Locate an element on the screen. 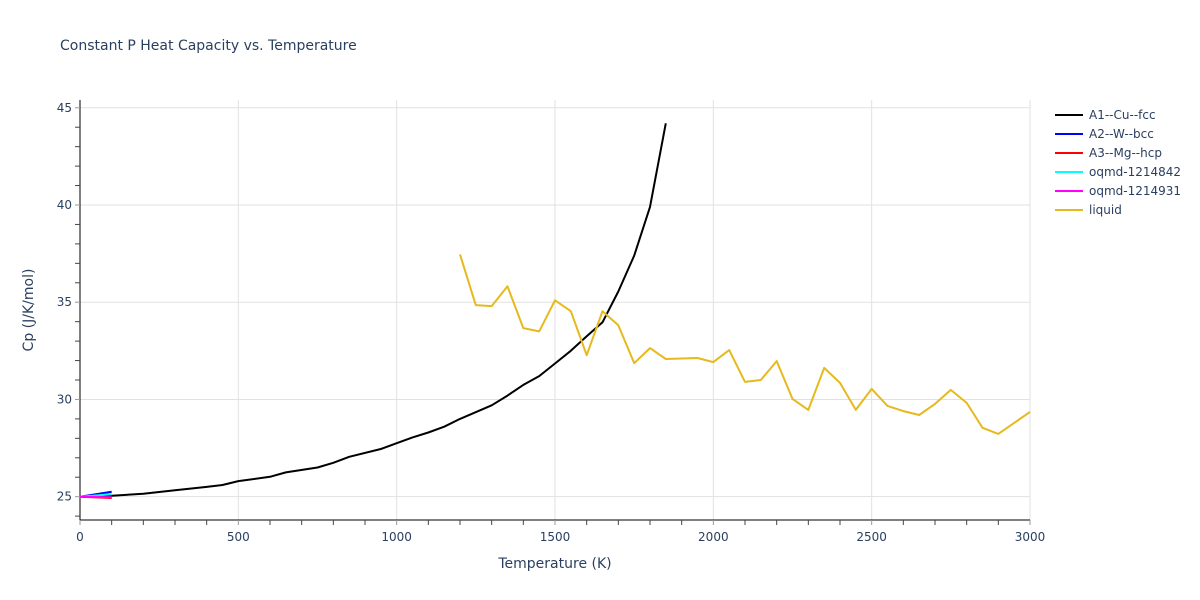 The image size is (1200, 600). legend-item: oqmd-1214931 is located at coordinates (1118, 191).